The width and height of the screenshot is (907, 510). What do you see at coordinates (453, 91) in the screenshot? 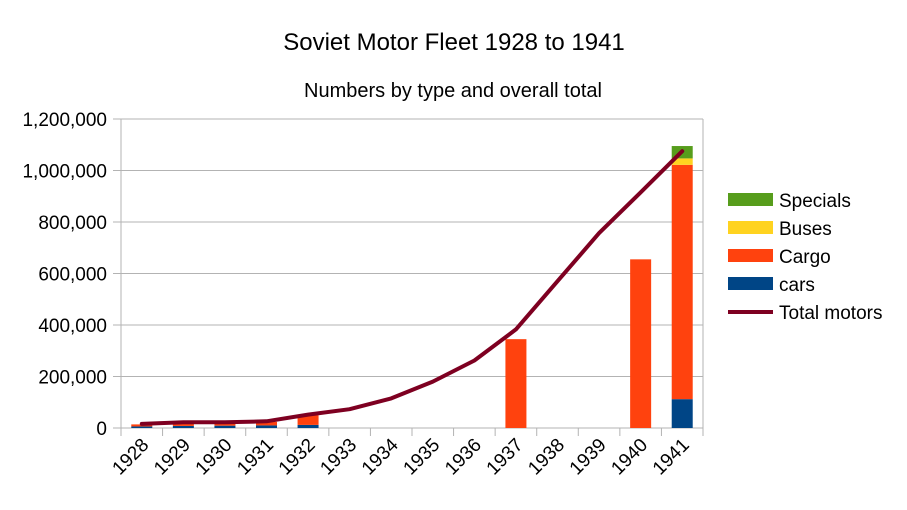
I see `chart-subtitle: Numbers by type and overall total` at bounding box center [453, 91].